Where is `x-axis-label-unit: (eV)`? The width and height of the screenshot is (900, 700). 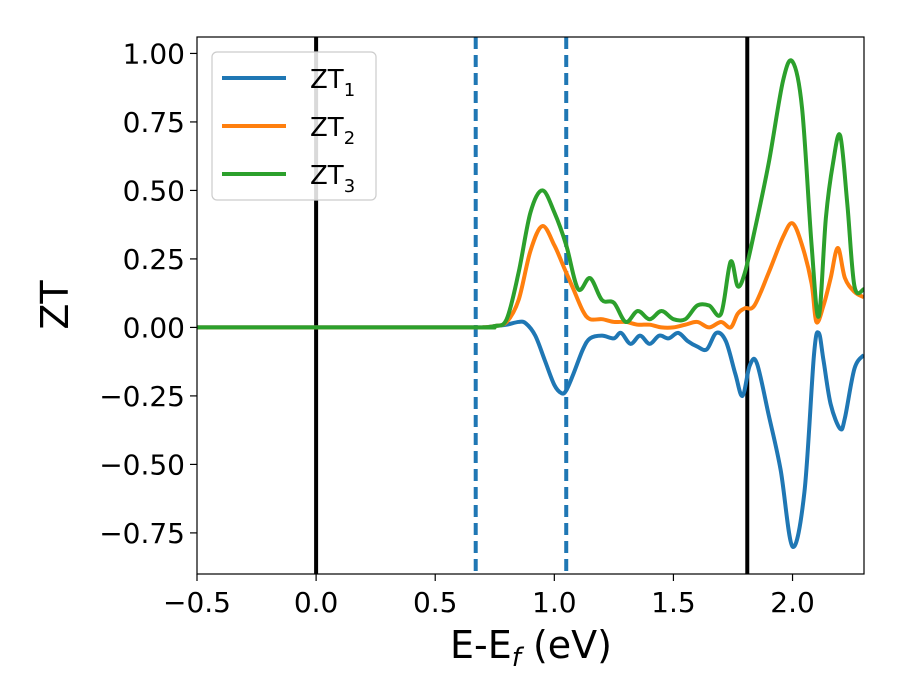 x-axis-label-unit: (eV) is located at coordinates (566, 645).